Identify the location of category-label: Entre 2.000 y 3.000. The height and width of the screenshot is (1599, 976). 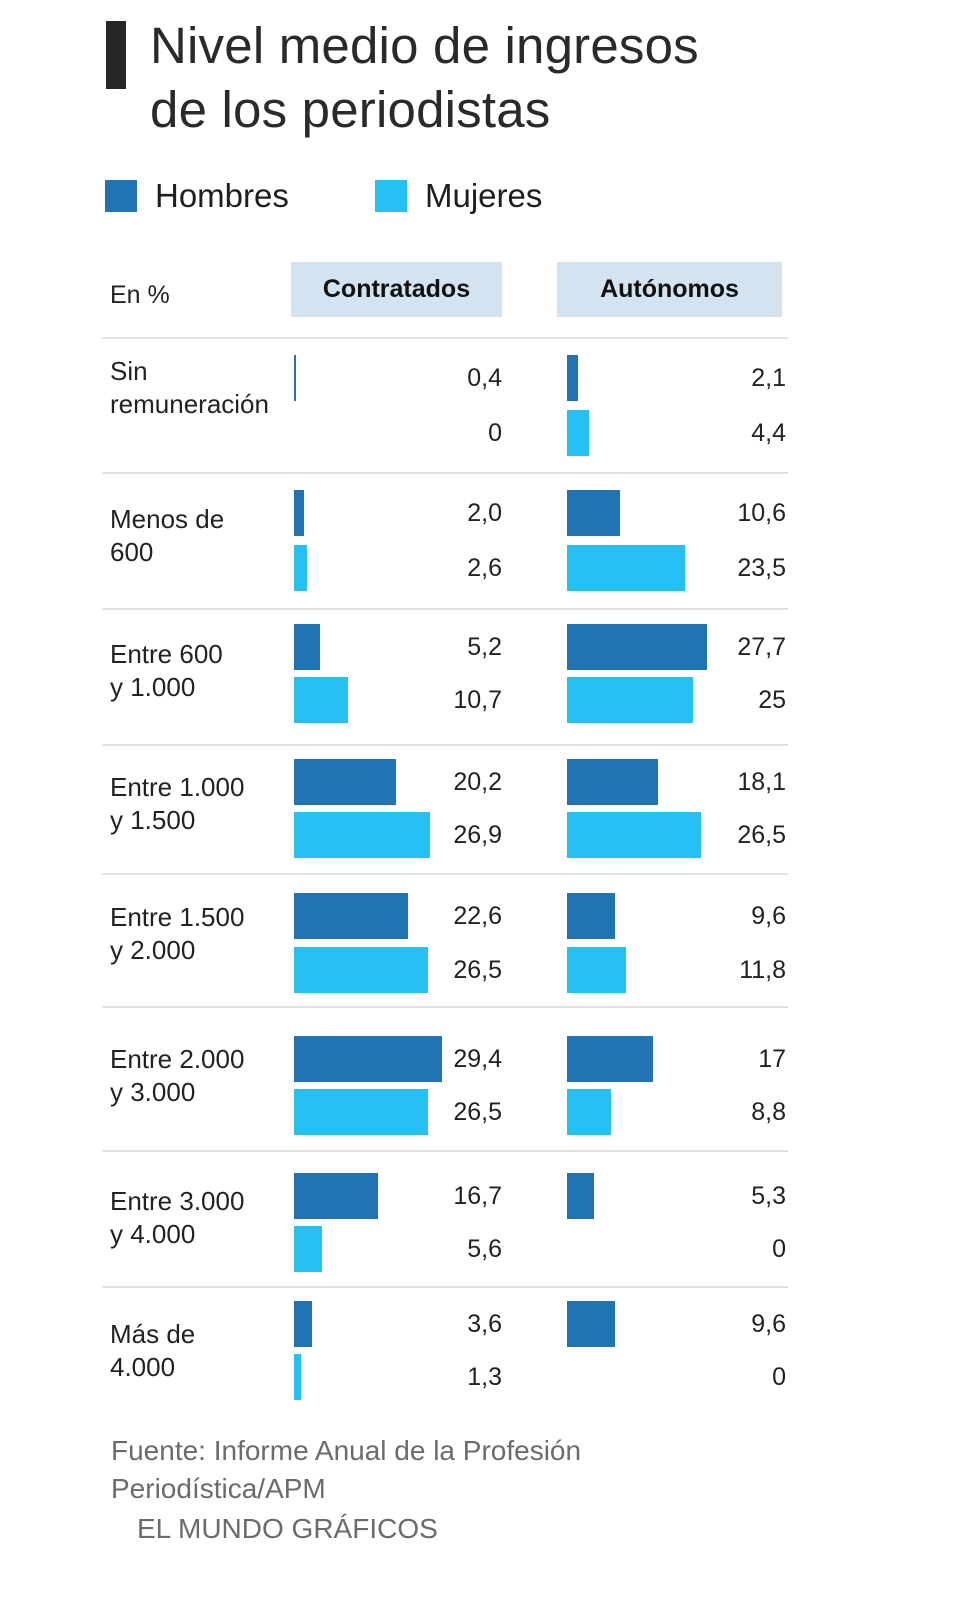
(200, 1076).